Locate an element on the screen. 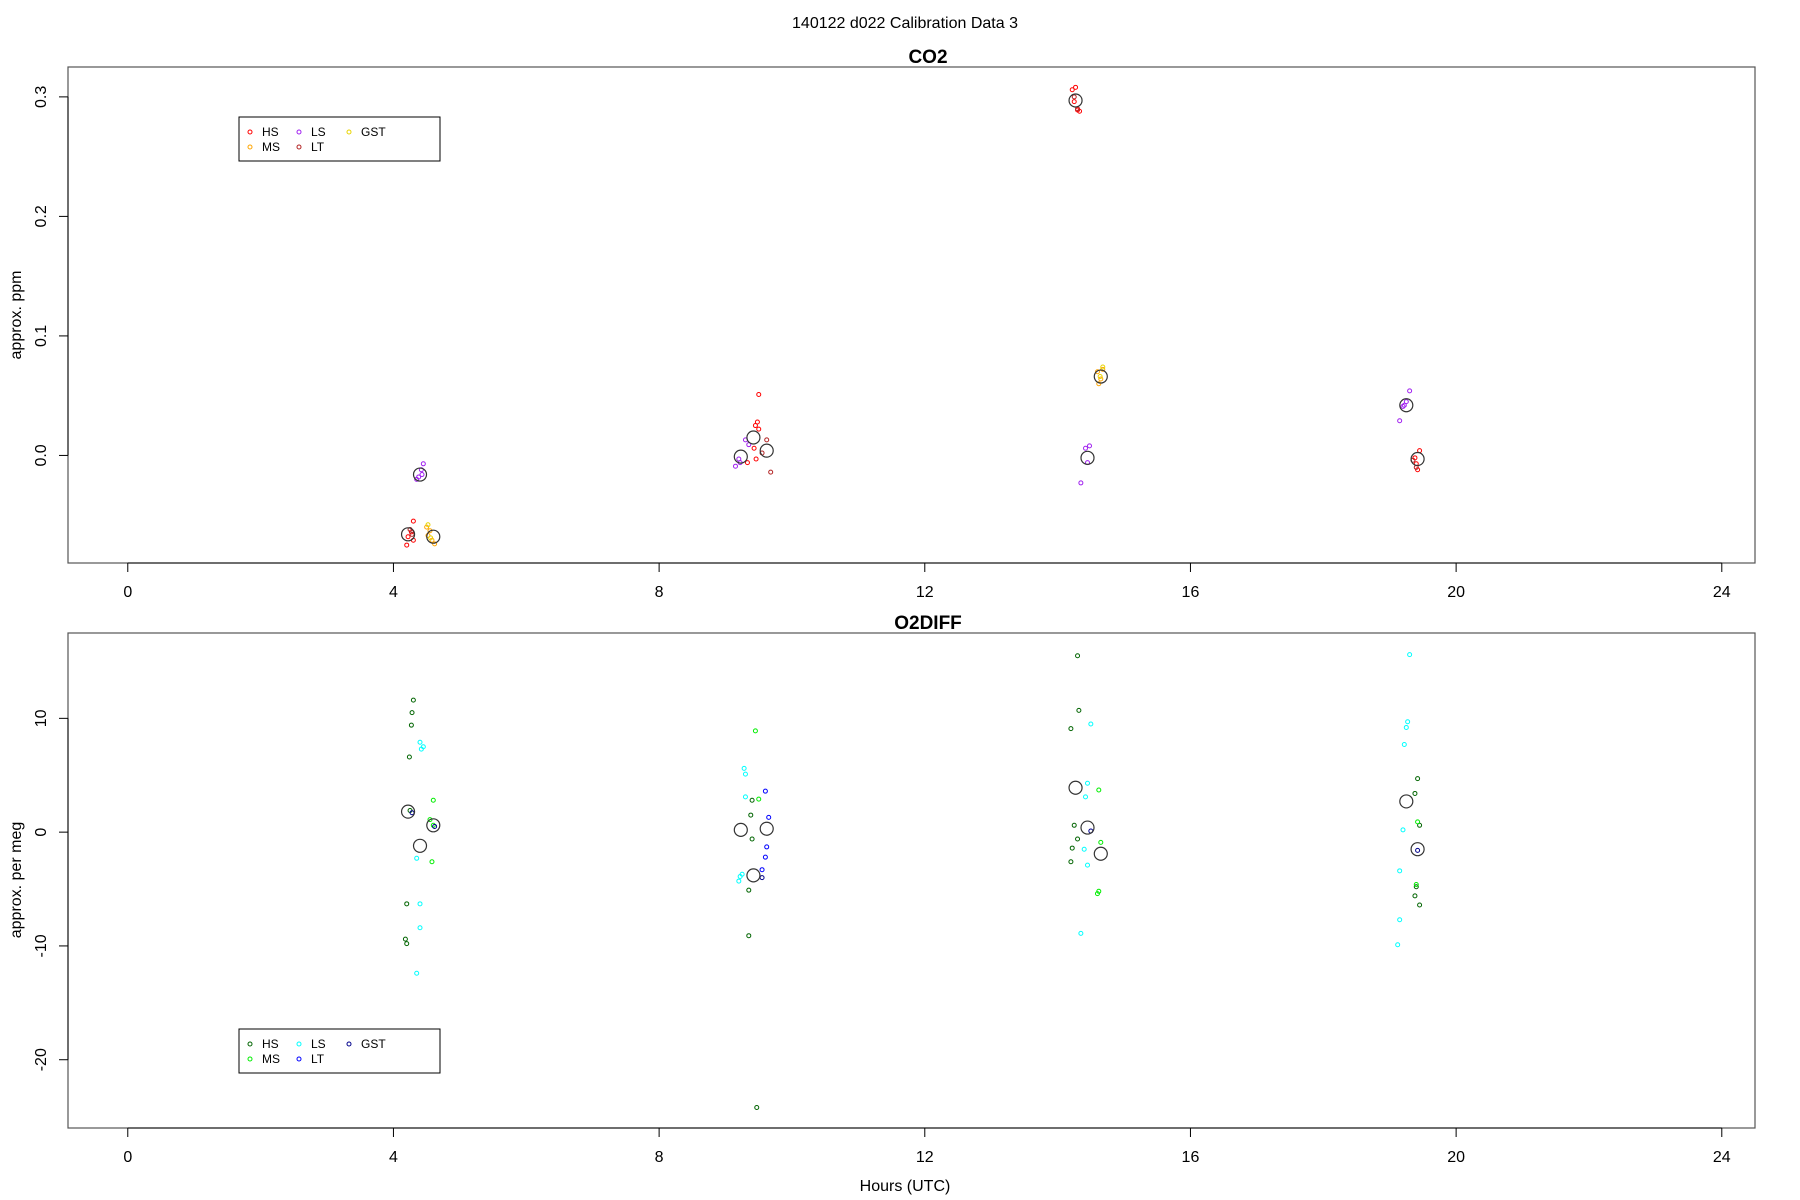  y-tick-label: 0.3 is located at coordinates (41, 97).